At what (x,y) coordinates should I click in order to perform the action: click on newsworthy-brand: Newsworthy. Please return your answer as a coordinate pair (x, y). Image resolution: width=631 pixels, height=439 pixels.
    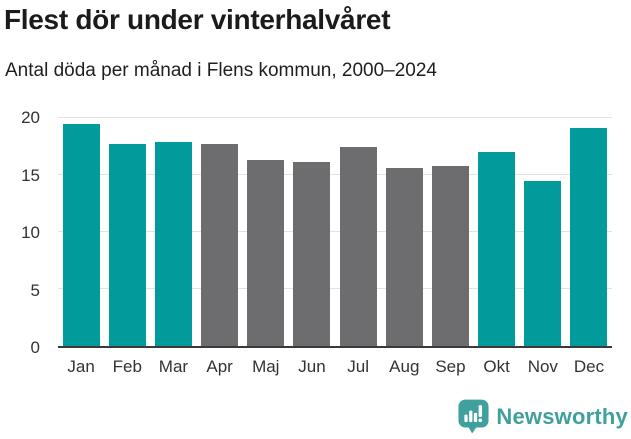
    Looking at the image, I should click on (543, 416).